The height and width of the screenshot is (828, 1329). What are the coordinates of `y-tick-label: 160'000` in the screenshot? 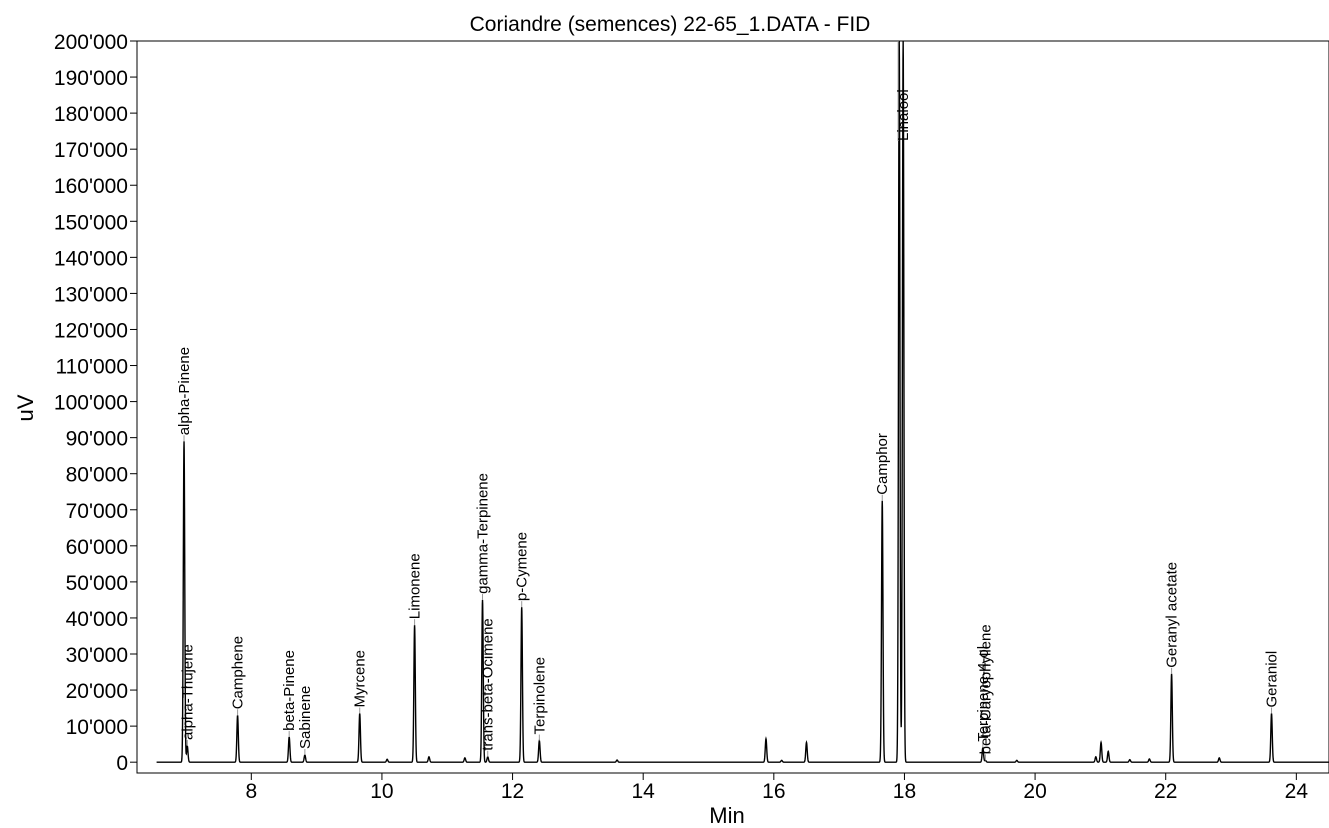 It's located at (91, 186).